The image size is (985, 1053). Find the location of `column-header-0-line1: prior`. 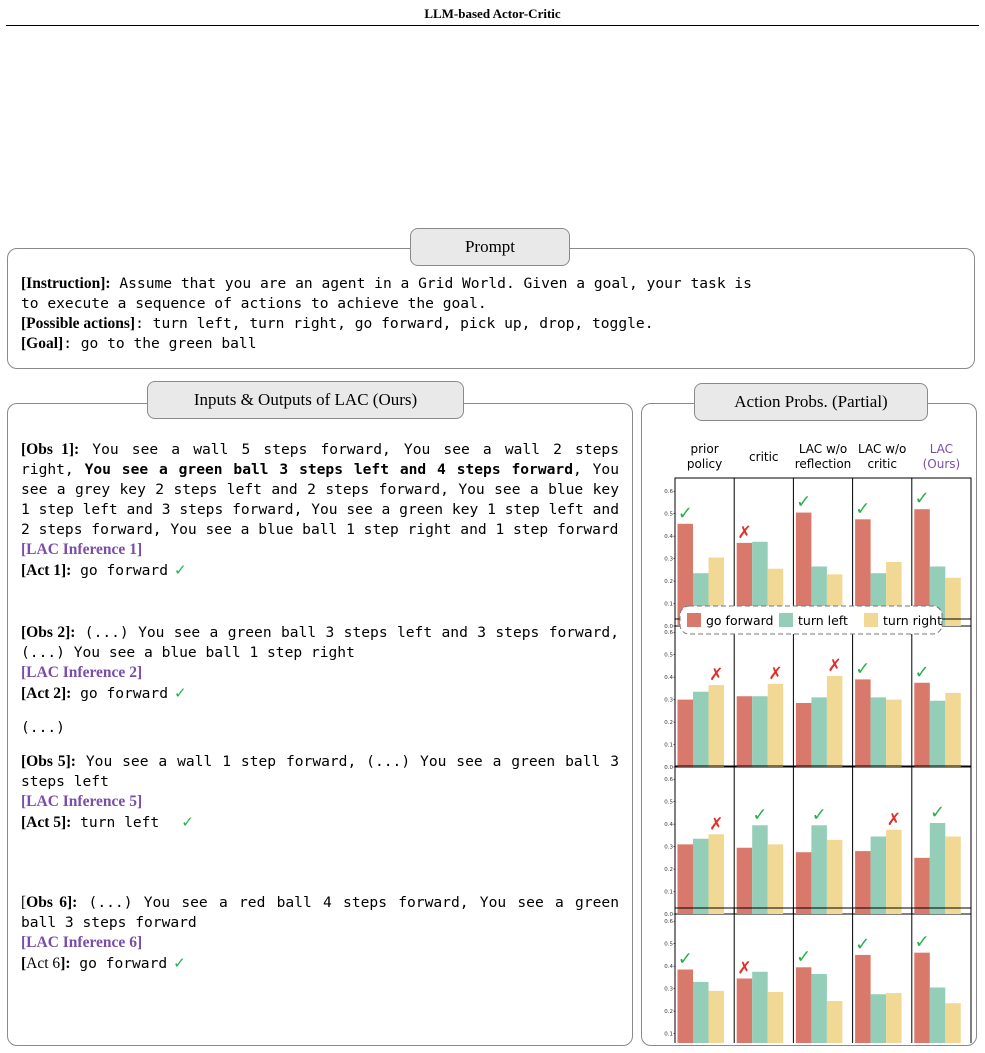

column-header-0-line1: prior is located at coordinates (705, 449).